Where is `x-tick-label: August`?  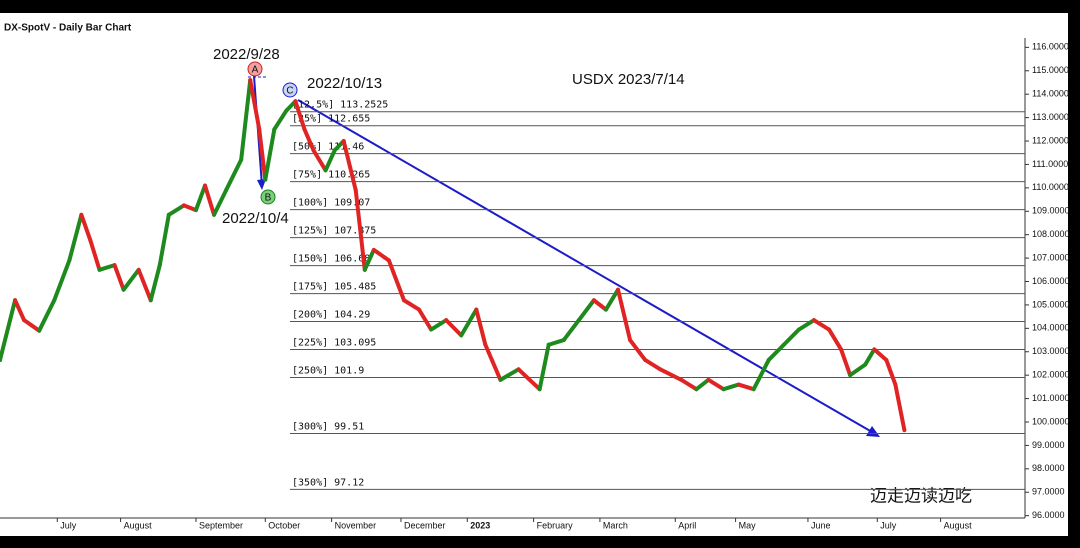
x-tick-label: August is located at coordinates (958, 525).